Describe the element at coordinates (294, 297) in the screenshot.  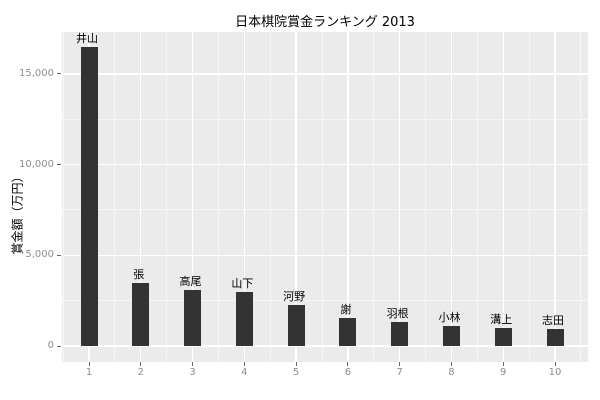
I see `bar-label-5: 河野` at that location.